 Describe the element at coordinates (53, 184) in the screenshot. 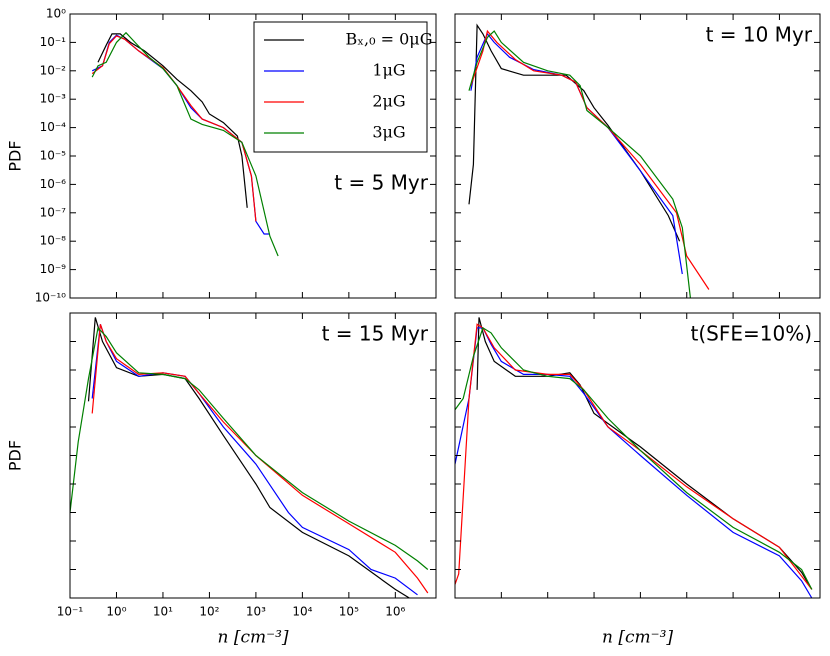

I see `y-tick-label: 10⁻⁶` at that location.